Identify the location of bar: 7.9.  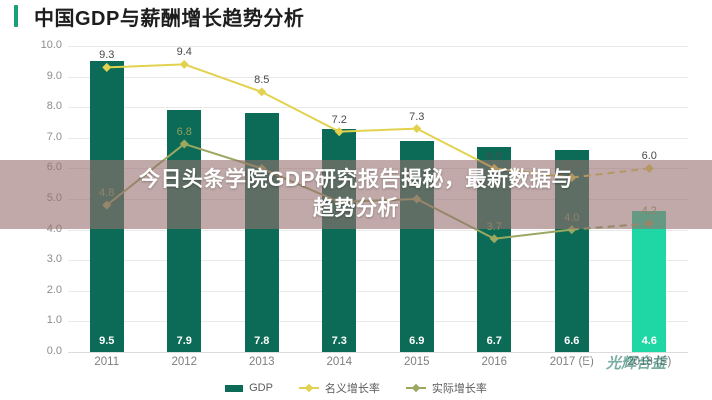
(184, 231).